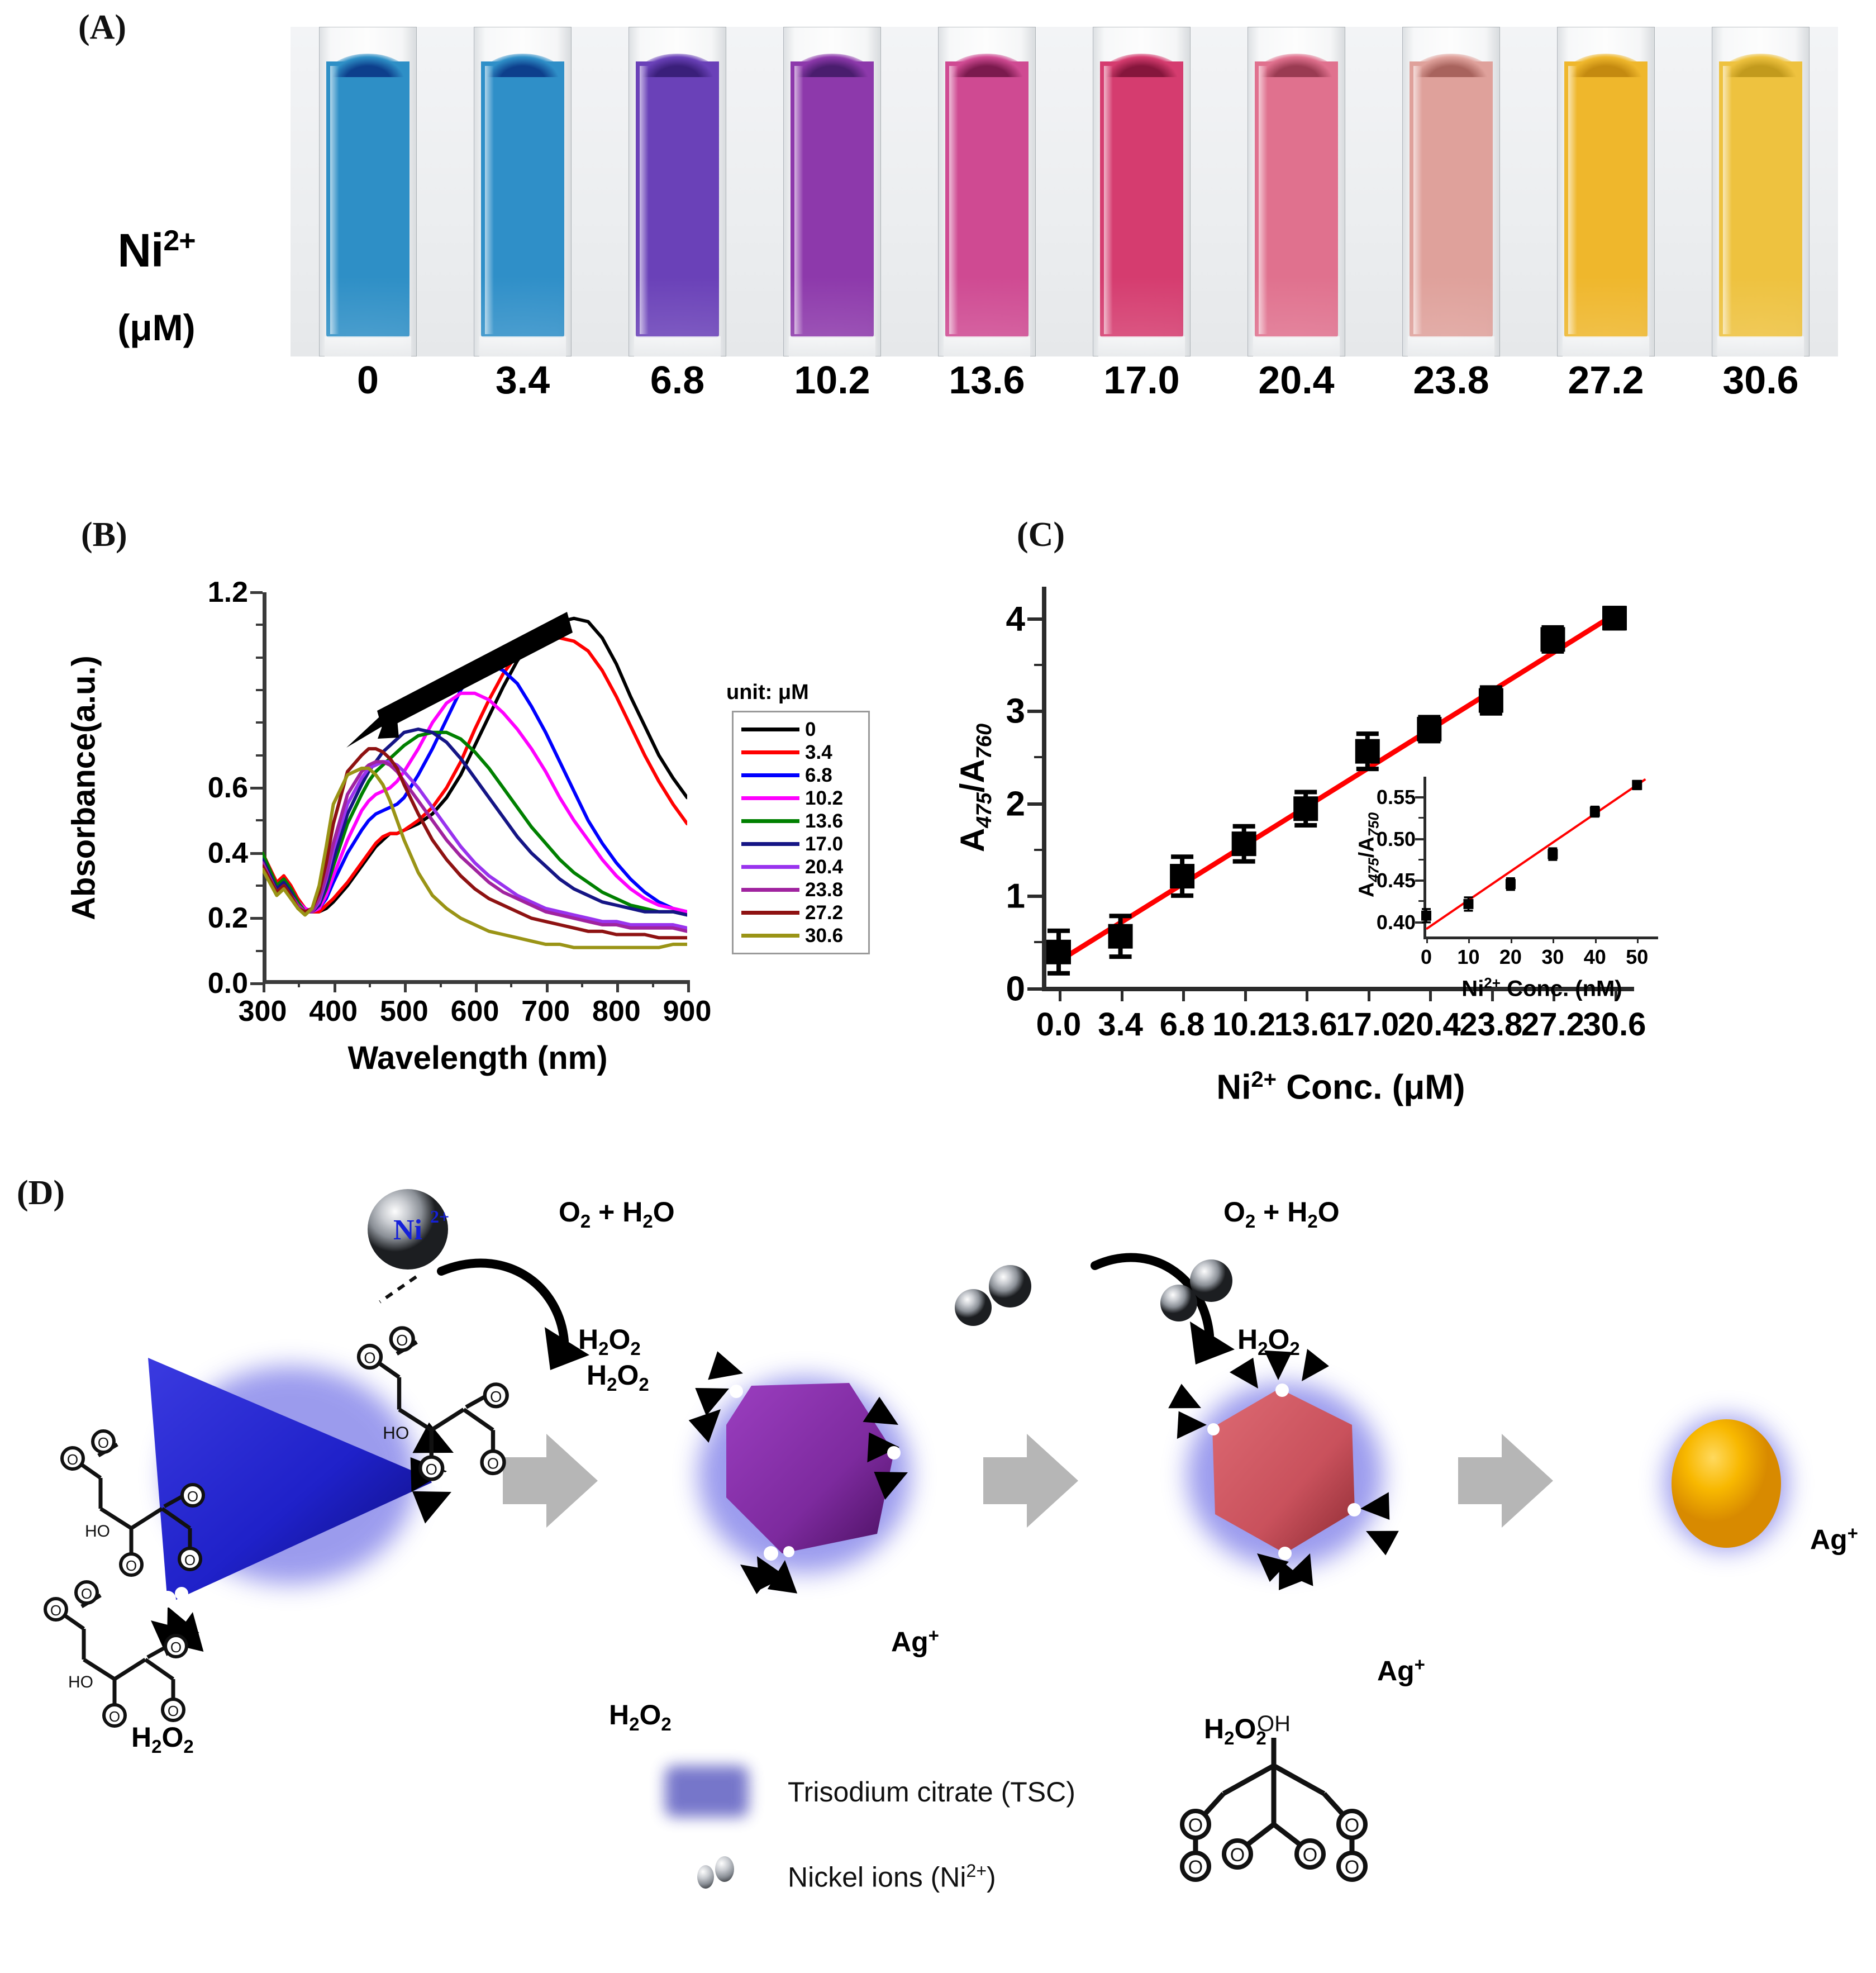 This screenshot has width=1876, height=1973. Describe the element at coordinates (1535, 854) in the screenshot. I see `inset-fit-line` at that location.